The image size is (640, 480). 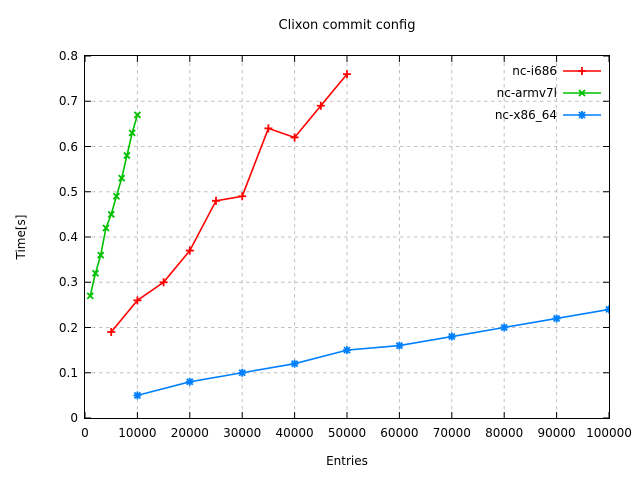 I want to click on x-tick-label: 40000, so click(x=294, y=433).